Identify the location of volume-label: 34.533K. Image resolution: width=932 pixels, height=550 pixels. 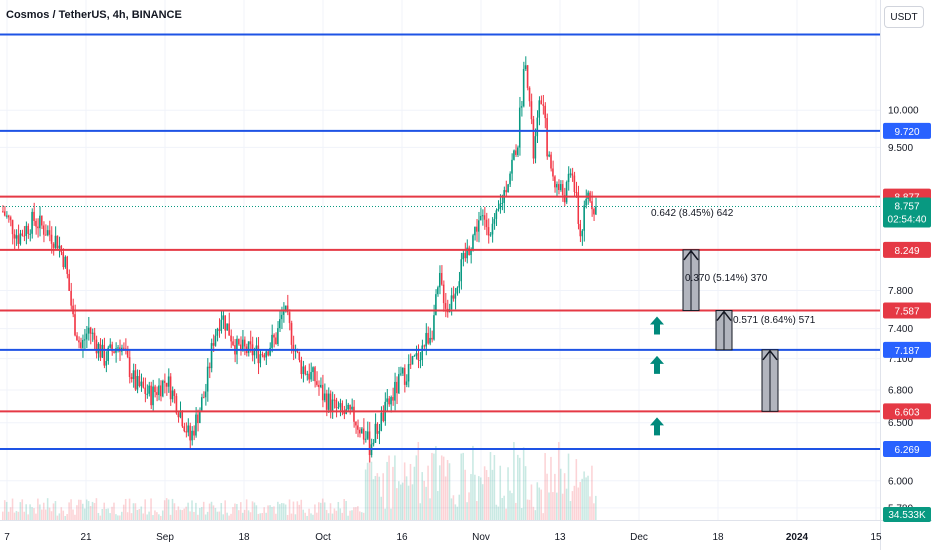
(907, 515).